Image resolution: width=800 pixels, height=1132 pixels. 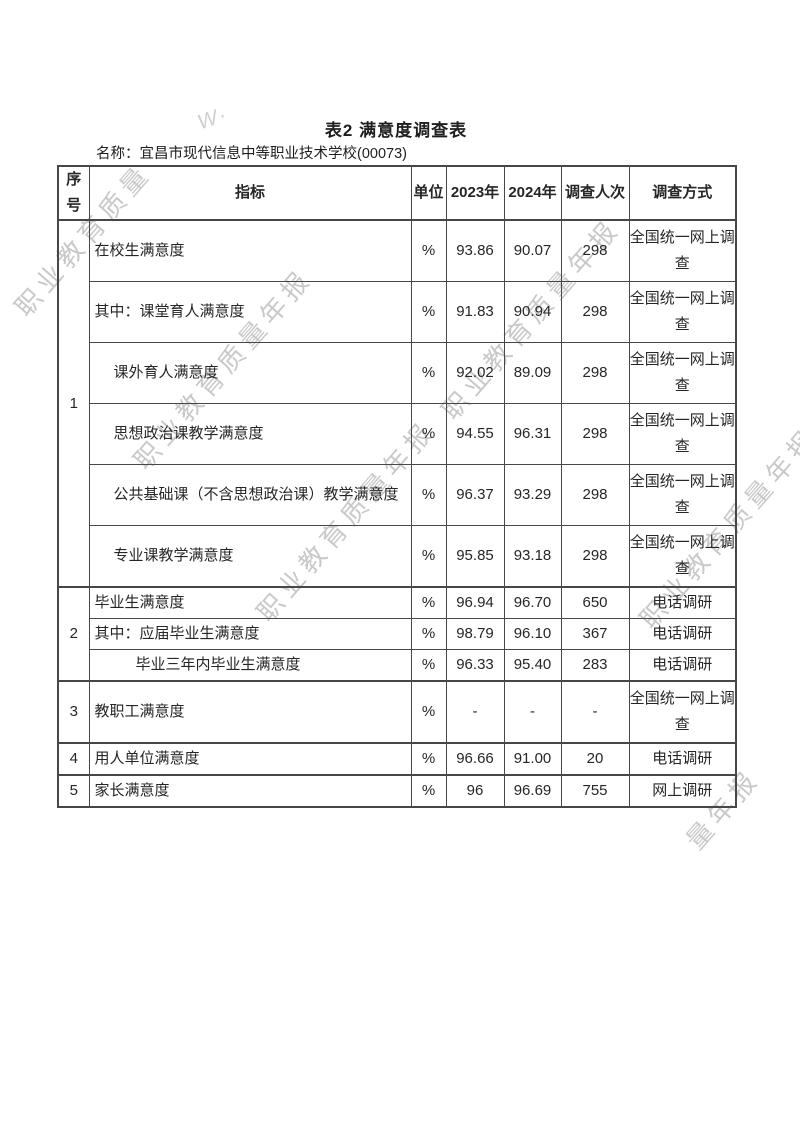 I want to click on header-2024: 2024年, so click(x=532, y=193).